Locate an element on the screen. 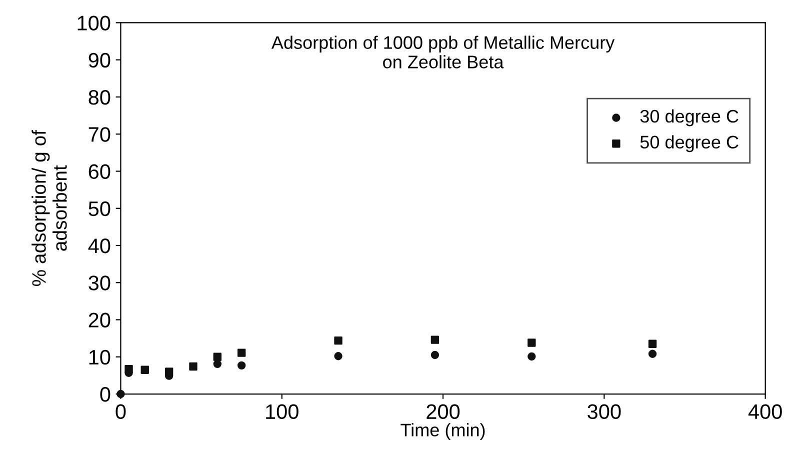  text: Adsorption of 1000 ppb of Metallic Mercury on Zeolite Beta is located at coordinates (443, 52).